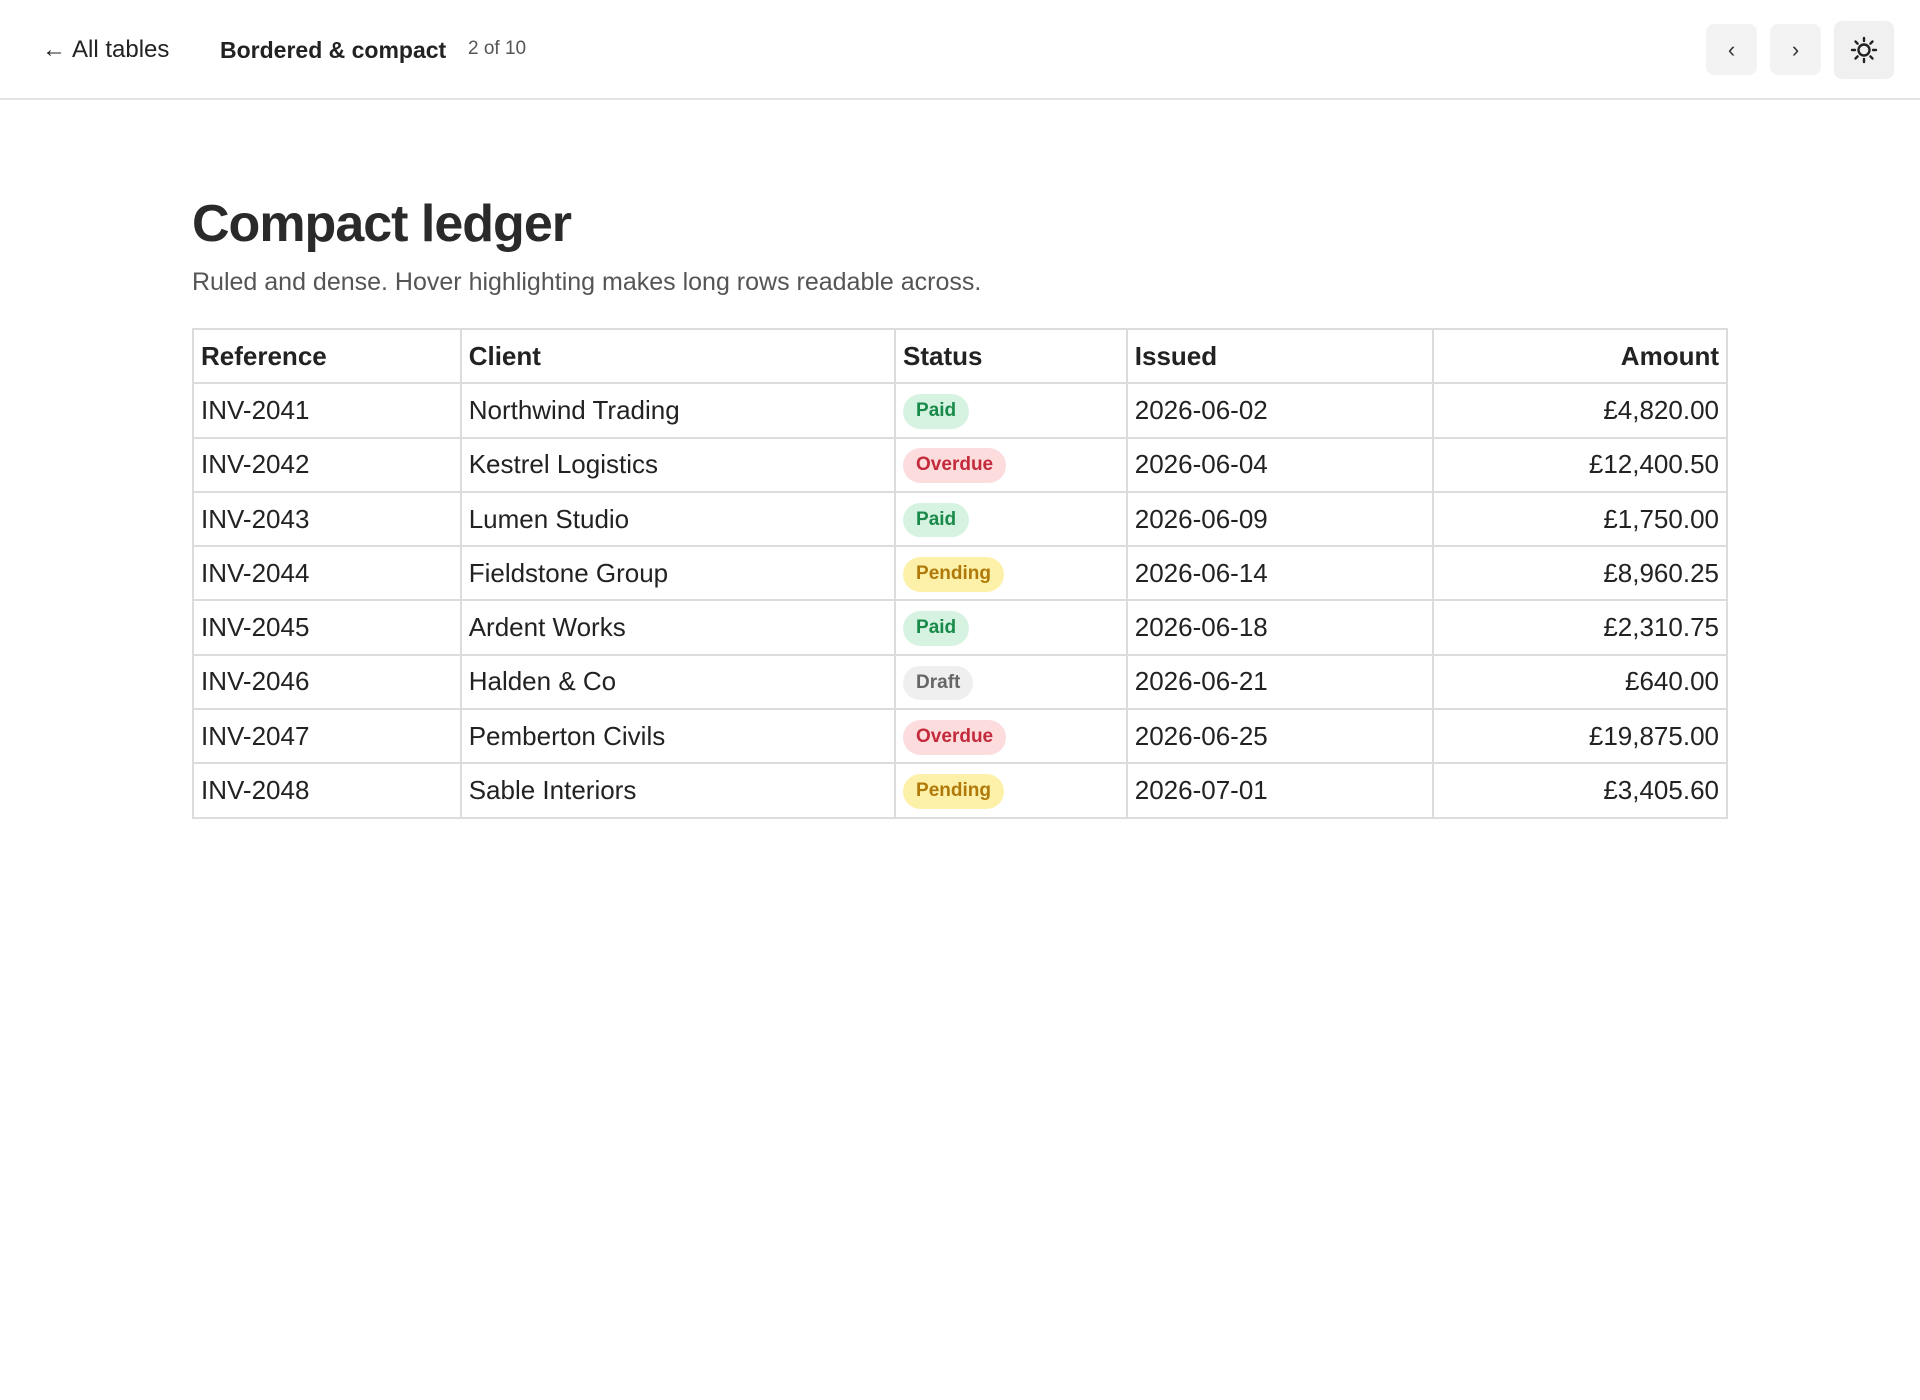  I want to click on cell-status: Draft, so click(1011, 682).